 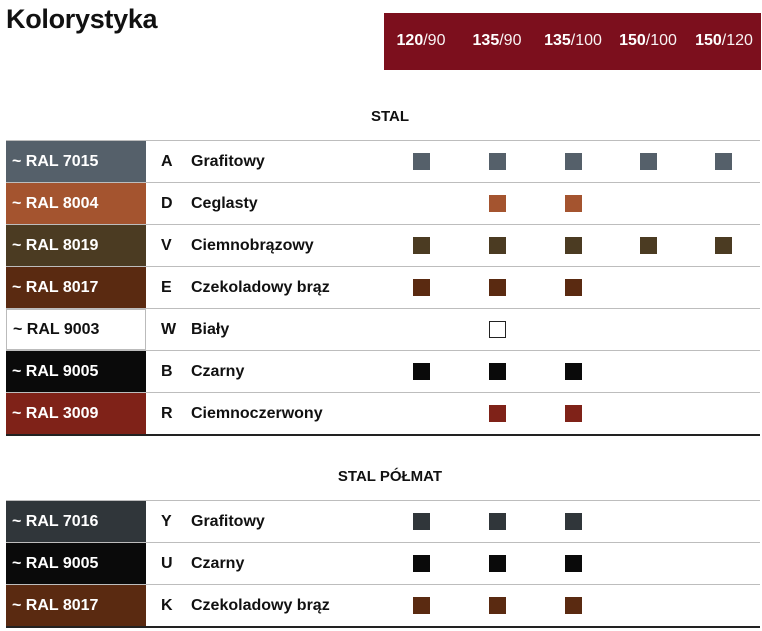 What do you see at coordinates (166, 287) in the screenshot?
I see `color-code: E` at bounding box center [166, 287].